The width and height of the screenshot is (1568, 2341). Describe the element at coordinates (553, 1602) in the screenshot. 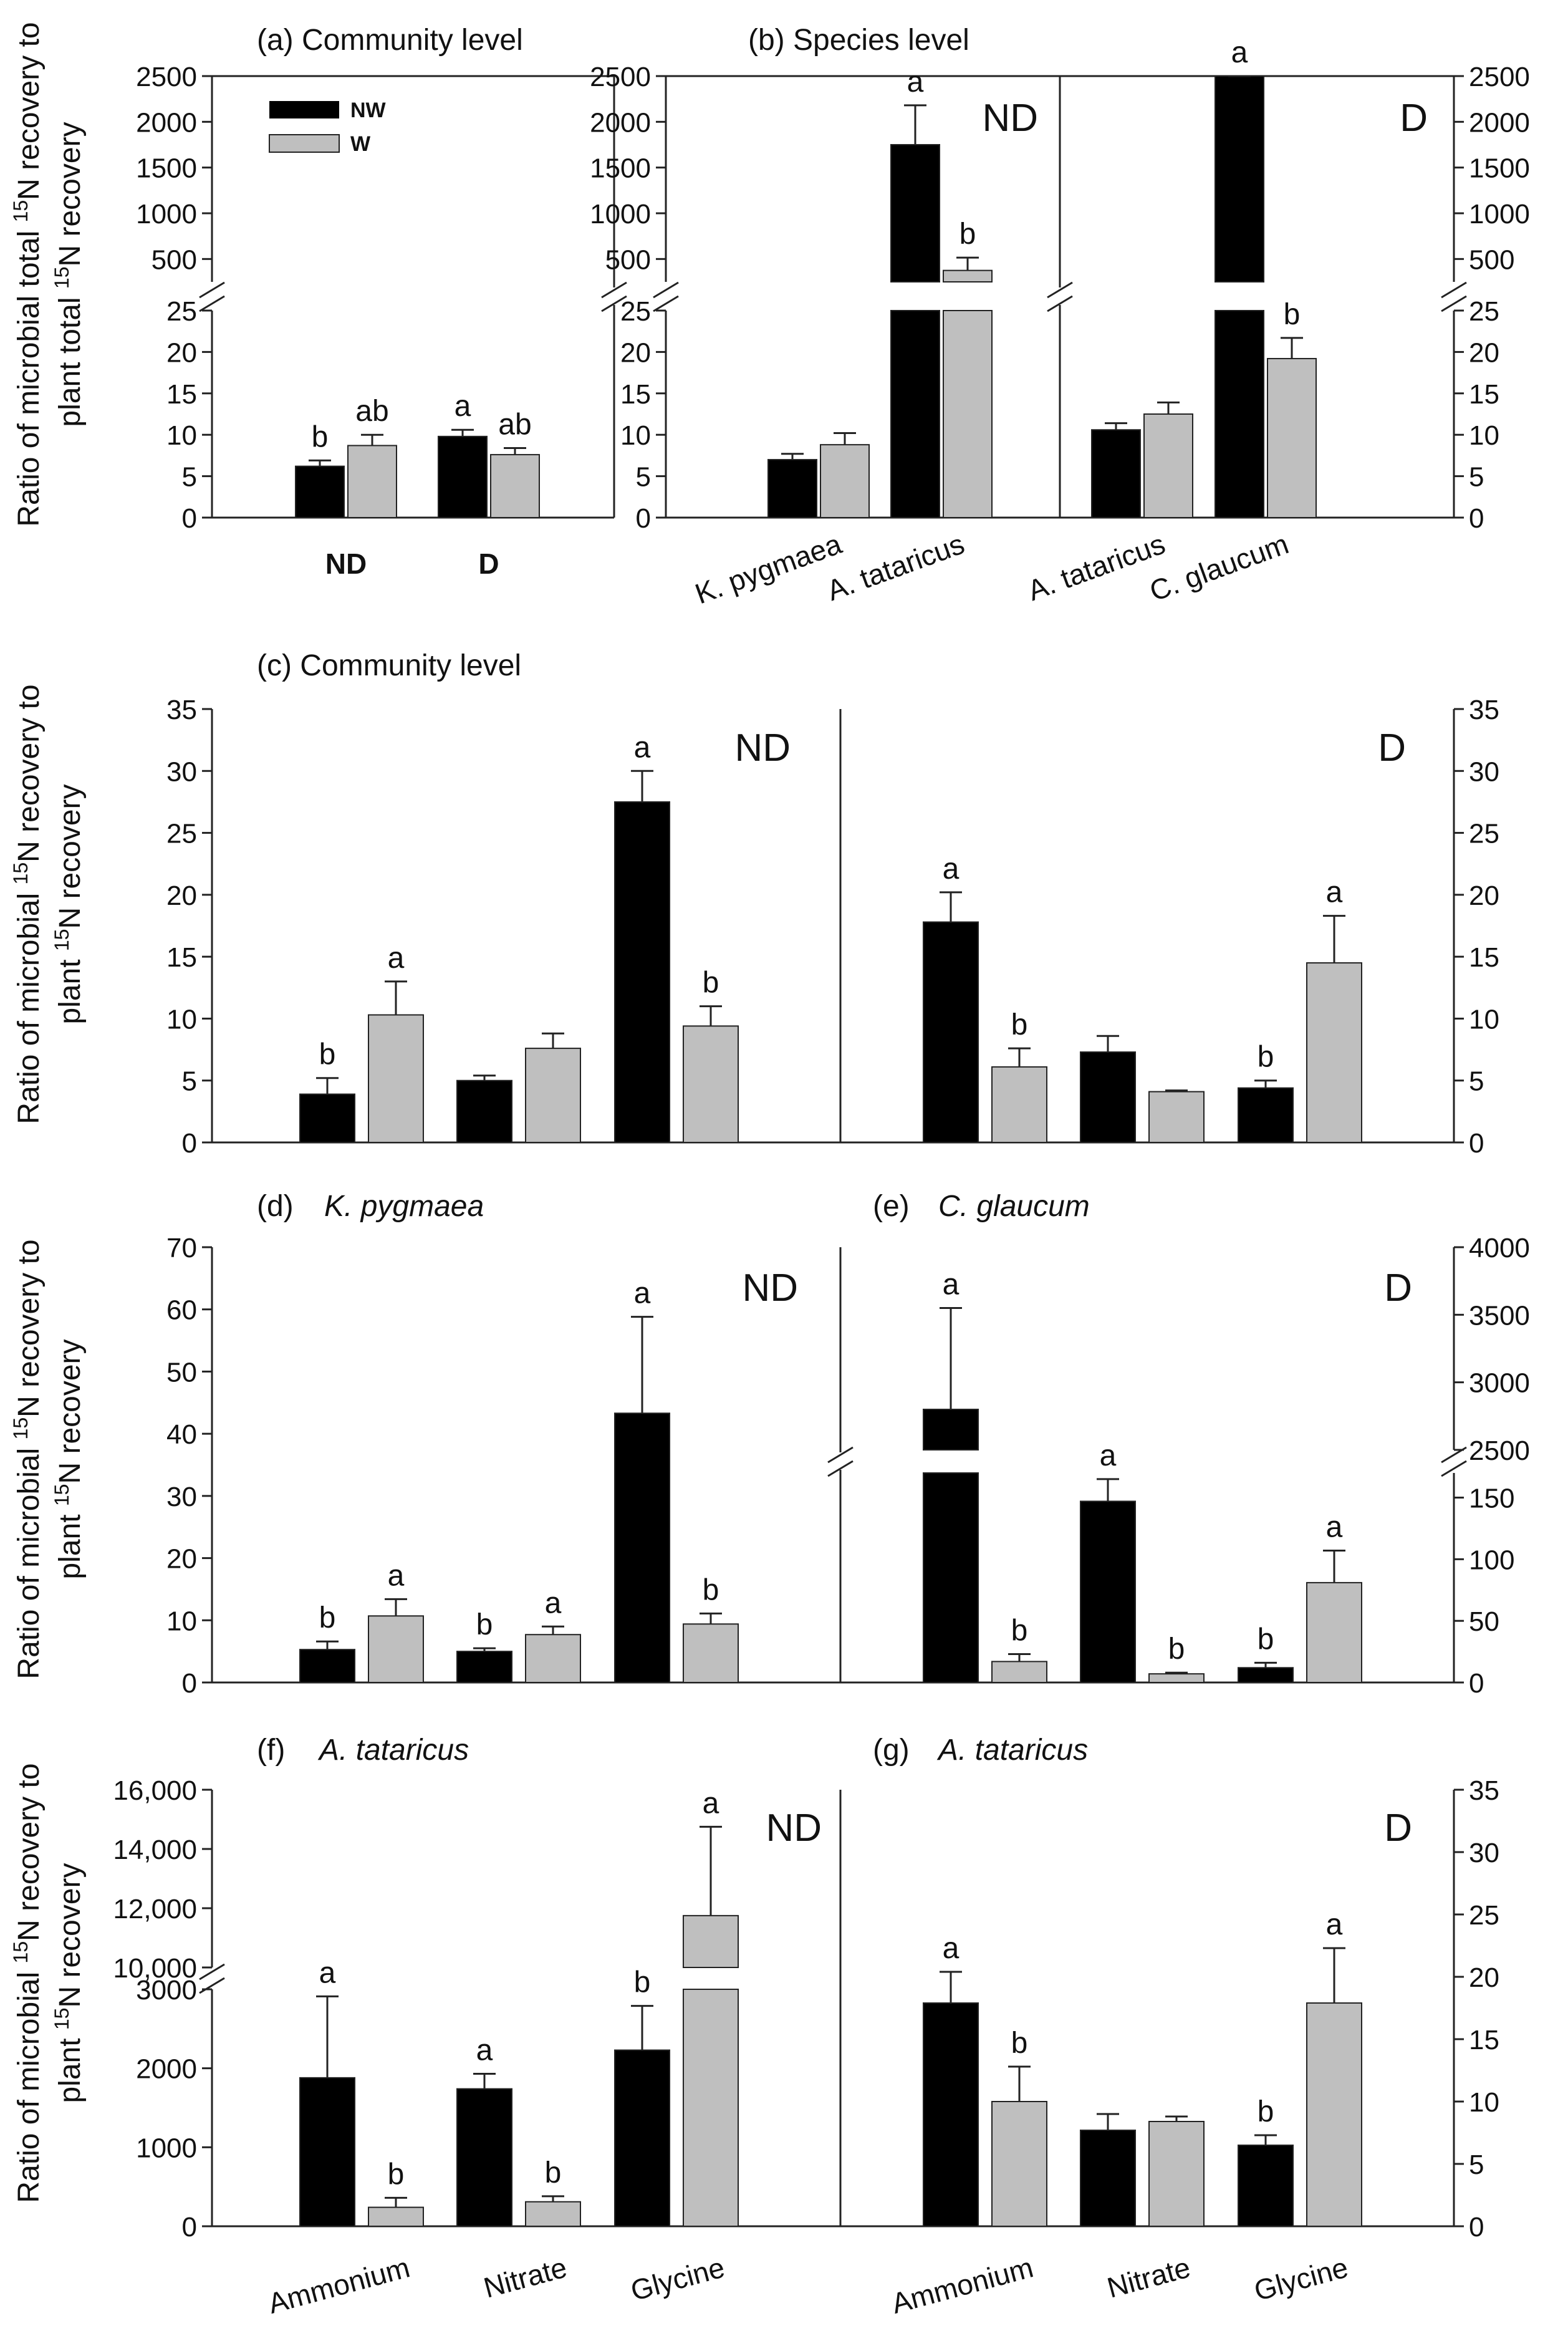

I see `d-w-1-letter: a` at that location.